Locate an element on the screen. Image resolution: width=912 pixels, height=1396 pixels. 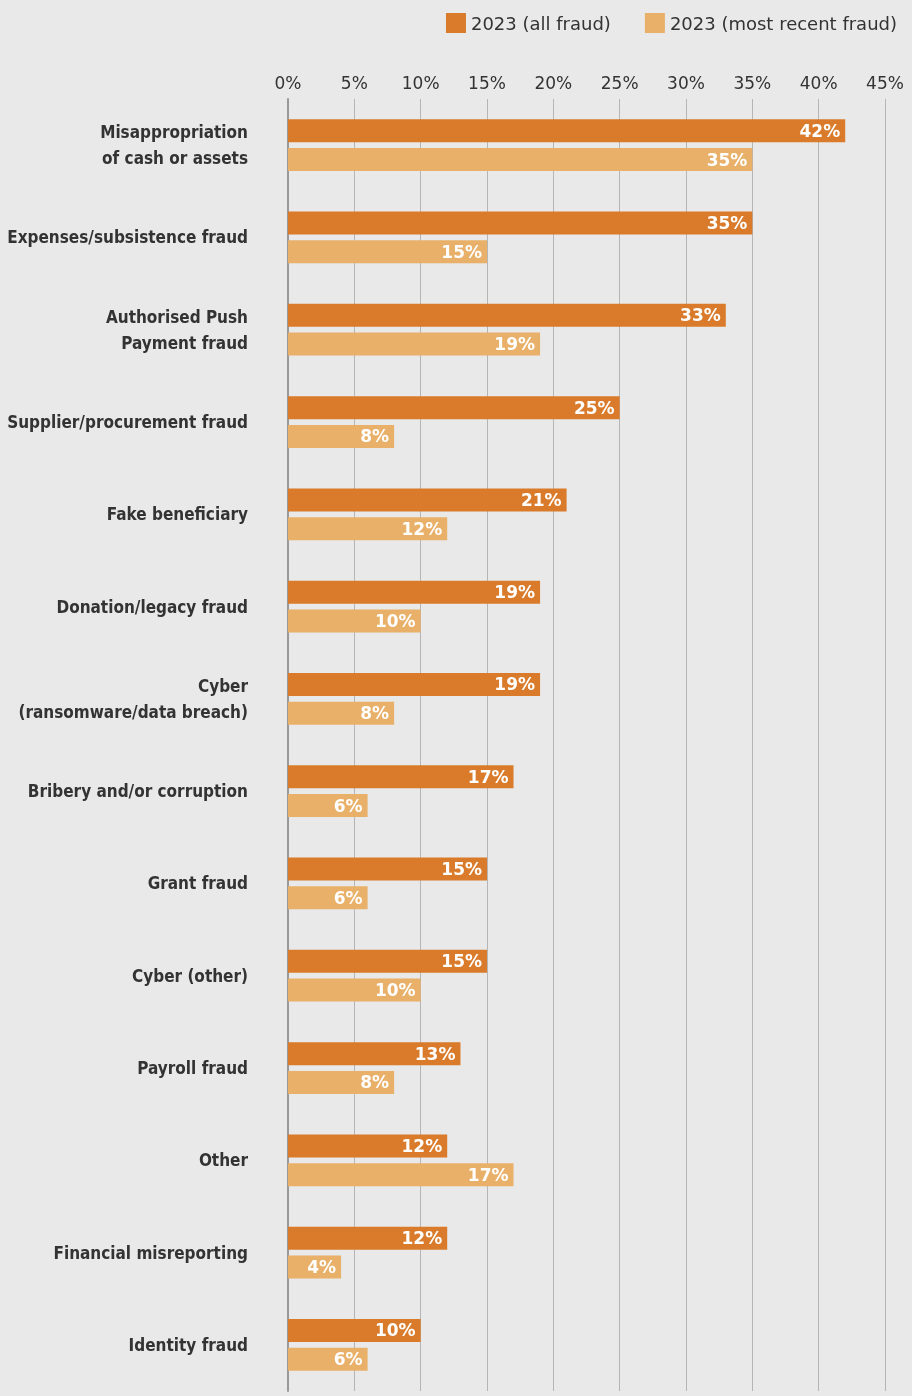
y-tick-label: Misappropriation of cash or assets is located at coordinates (174, 145).